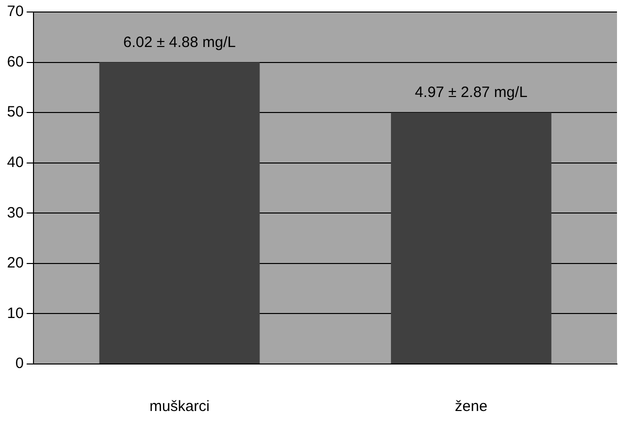  Describe the element at coordinates (15, 61) in the screenshot. I see `y-tick-label: 60` at that location.